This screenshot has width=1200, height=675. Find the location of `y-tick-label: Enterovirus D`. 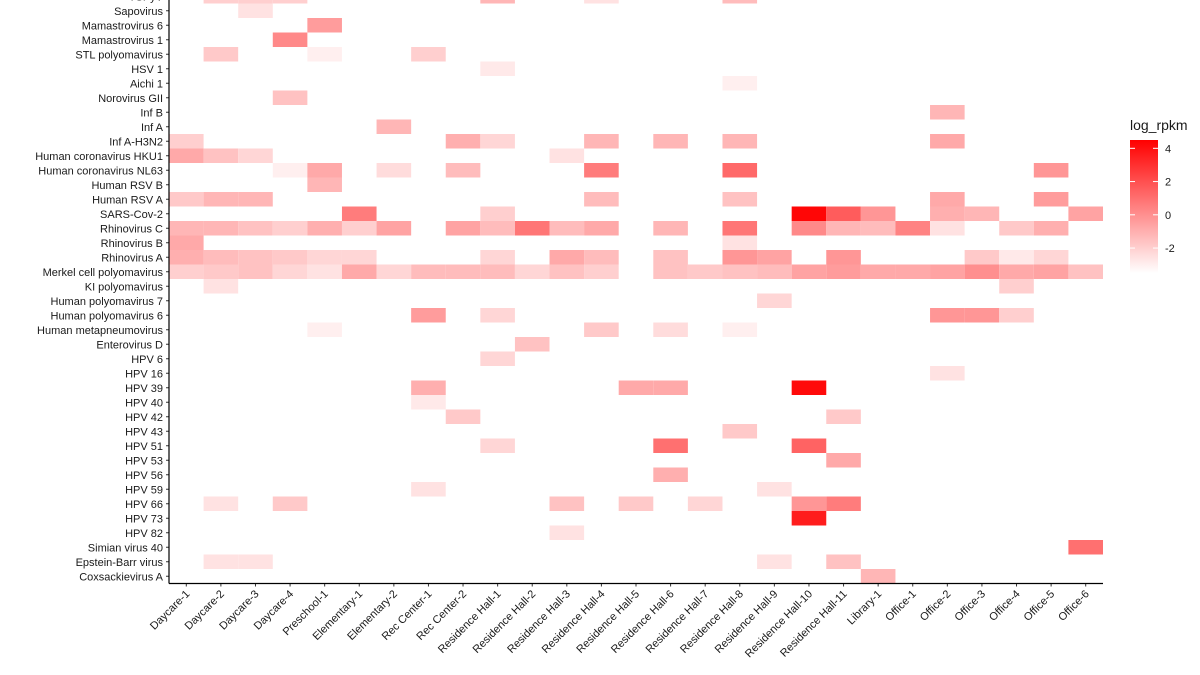

y-tick-label: Enterovirus D is located at coordinates (129, 345).